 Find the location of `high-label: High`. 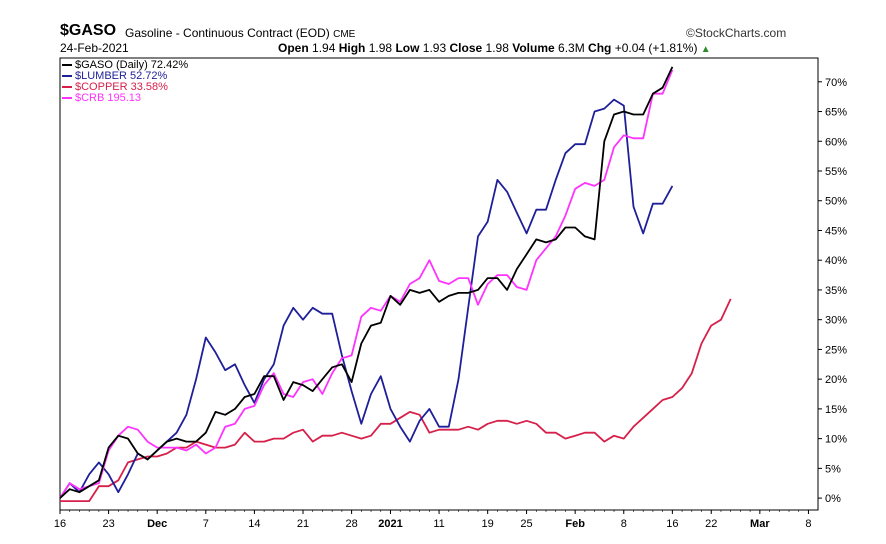

high-label: High is located at coordinates (352, 48).